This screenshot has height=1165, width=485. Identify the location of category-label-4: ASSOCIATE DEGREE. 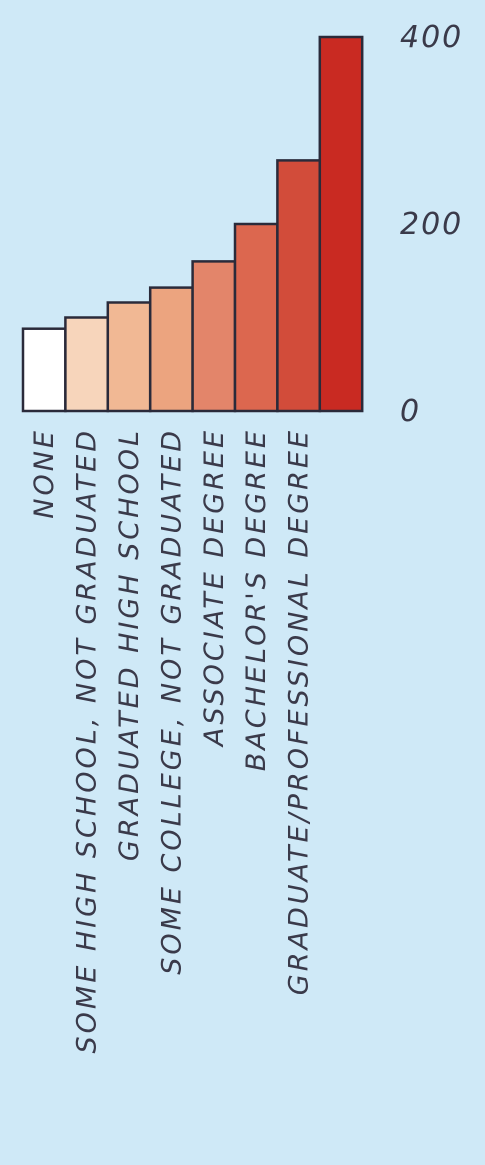
(214, 588).